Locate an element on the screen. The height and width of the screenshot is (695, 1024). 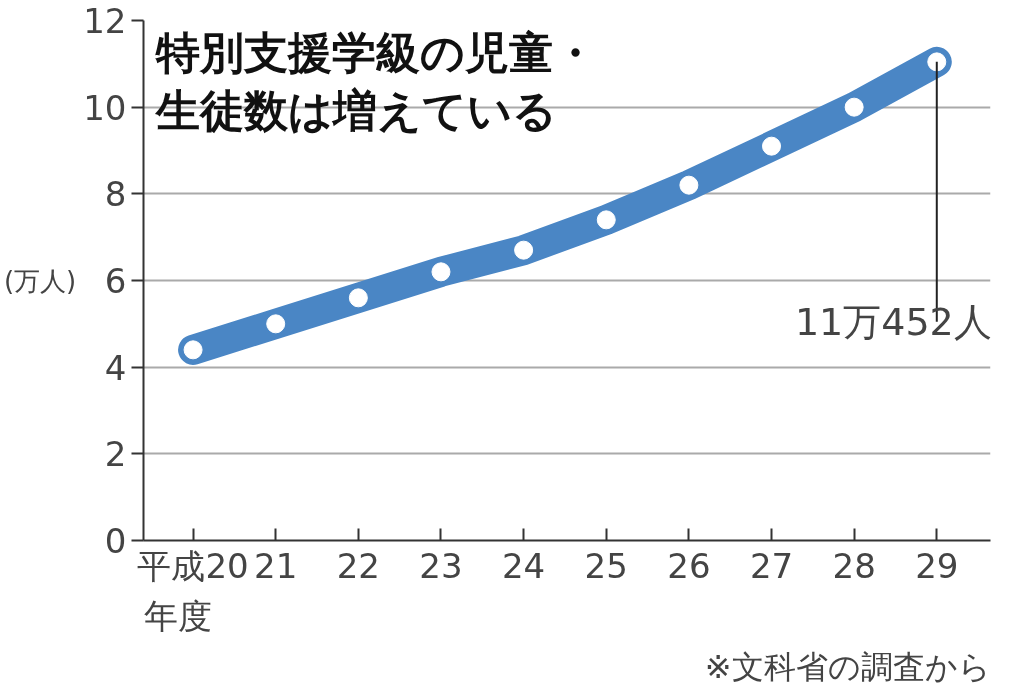
y-tick-label: 2 is located at coordinates (115, 454).